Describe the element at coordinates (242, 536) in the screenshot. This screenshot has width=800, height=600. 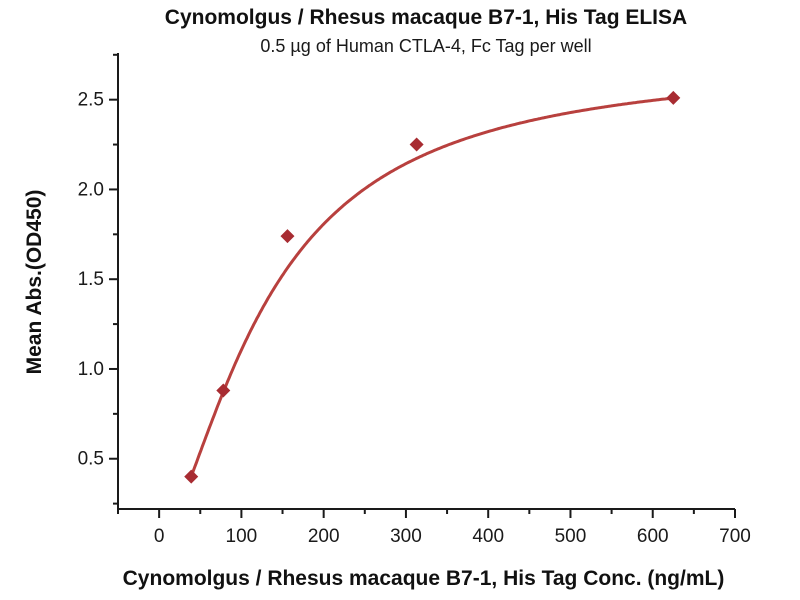
I see `x-tick-label: 100` at that location.